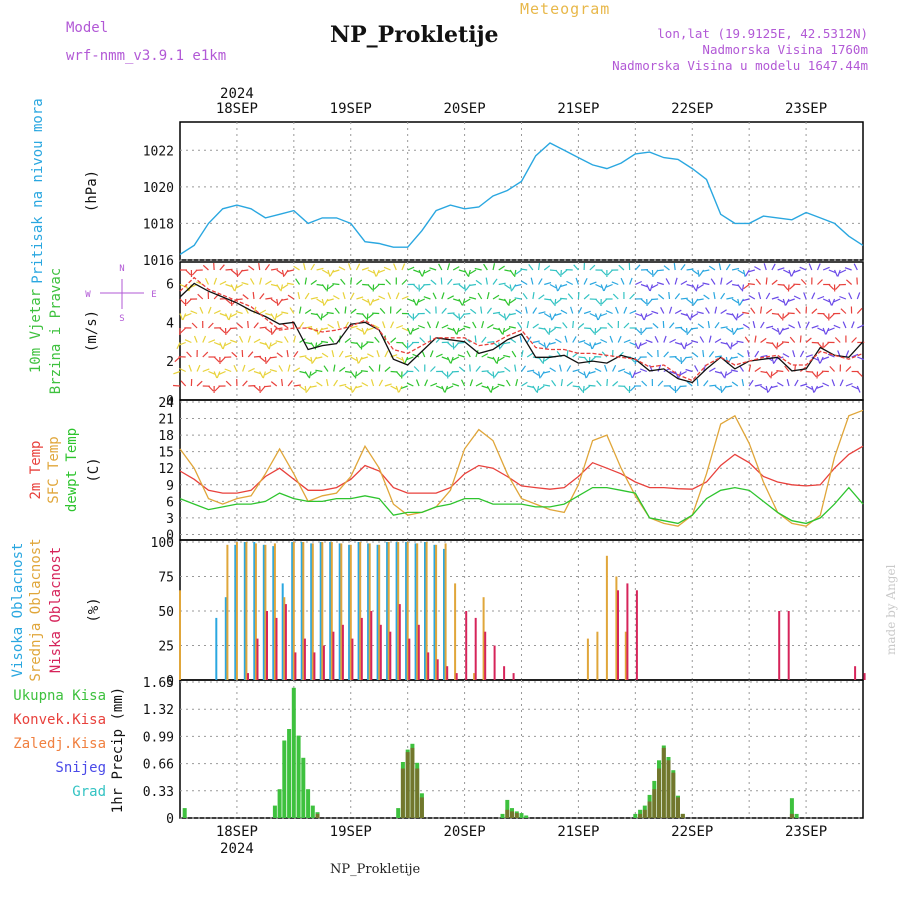  What do you see at coordinates (237, 849) in the screenshot?
I see `bottom-year-label: 2024` at bounding box center [237, 849].